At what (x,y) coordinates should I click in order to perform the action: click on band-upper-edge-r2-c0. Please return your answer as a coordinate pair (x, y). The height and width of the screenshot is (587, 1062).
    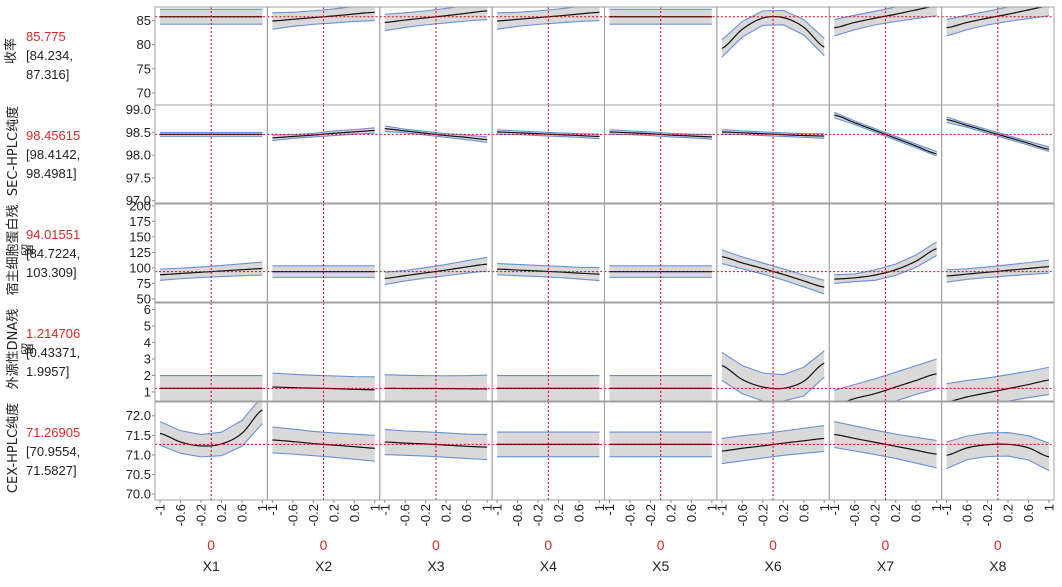
    Looking at the image, I should click on (211, 265).